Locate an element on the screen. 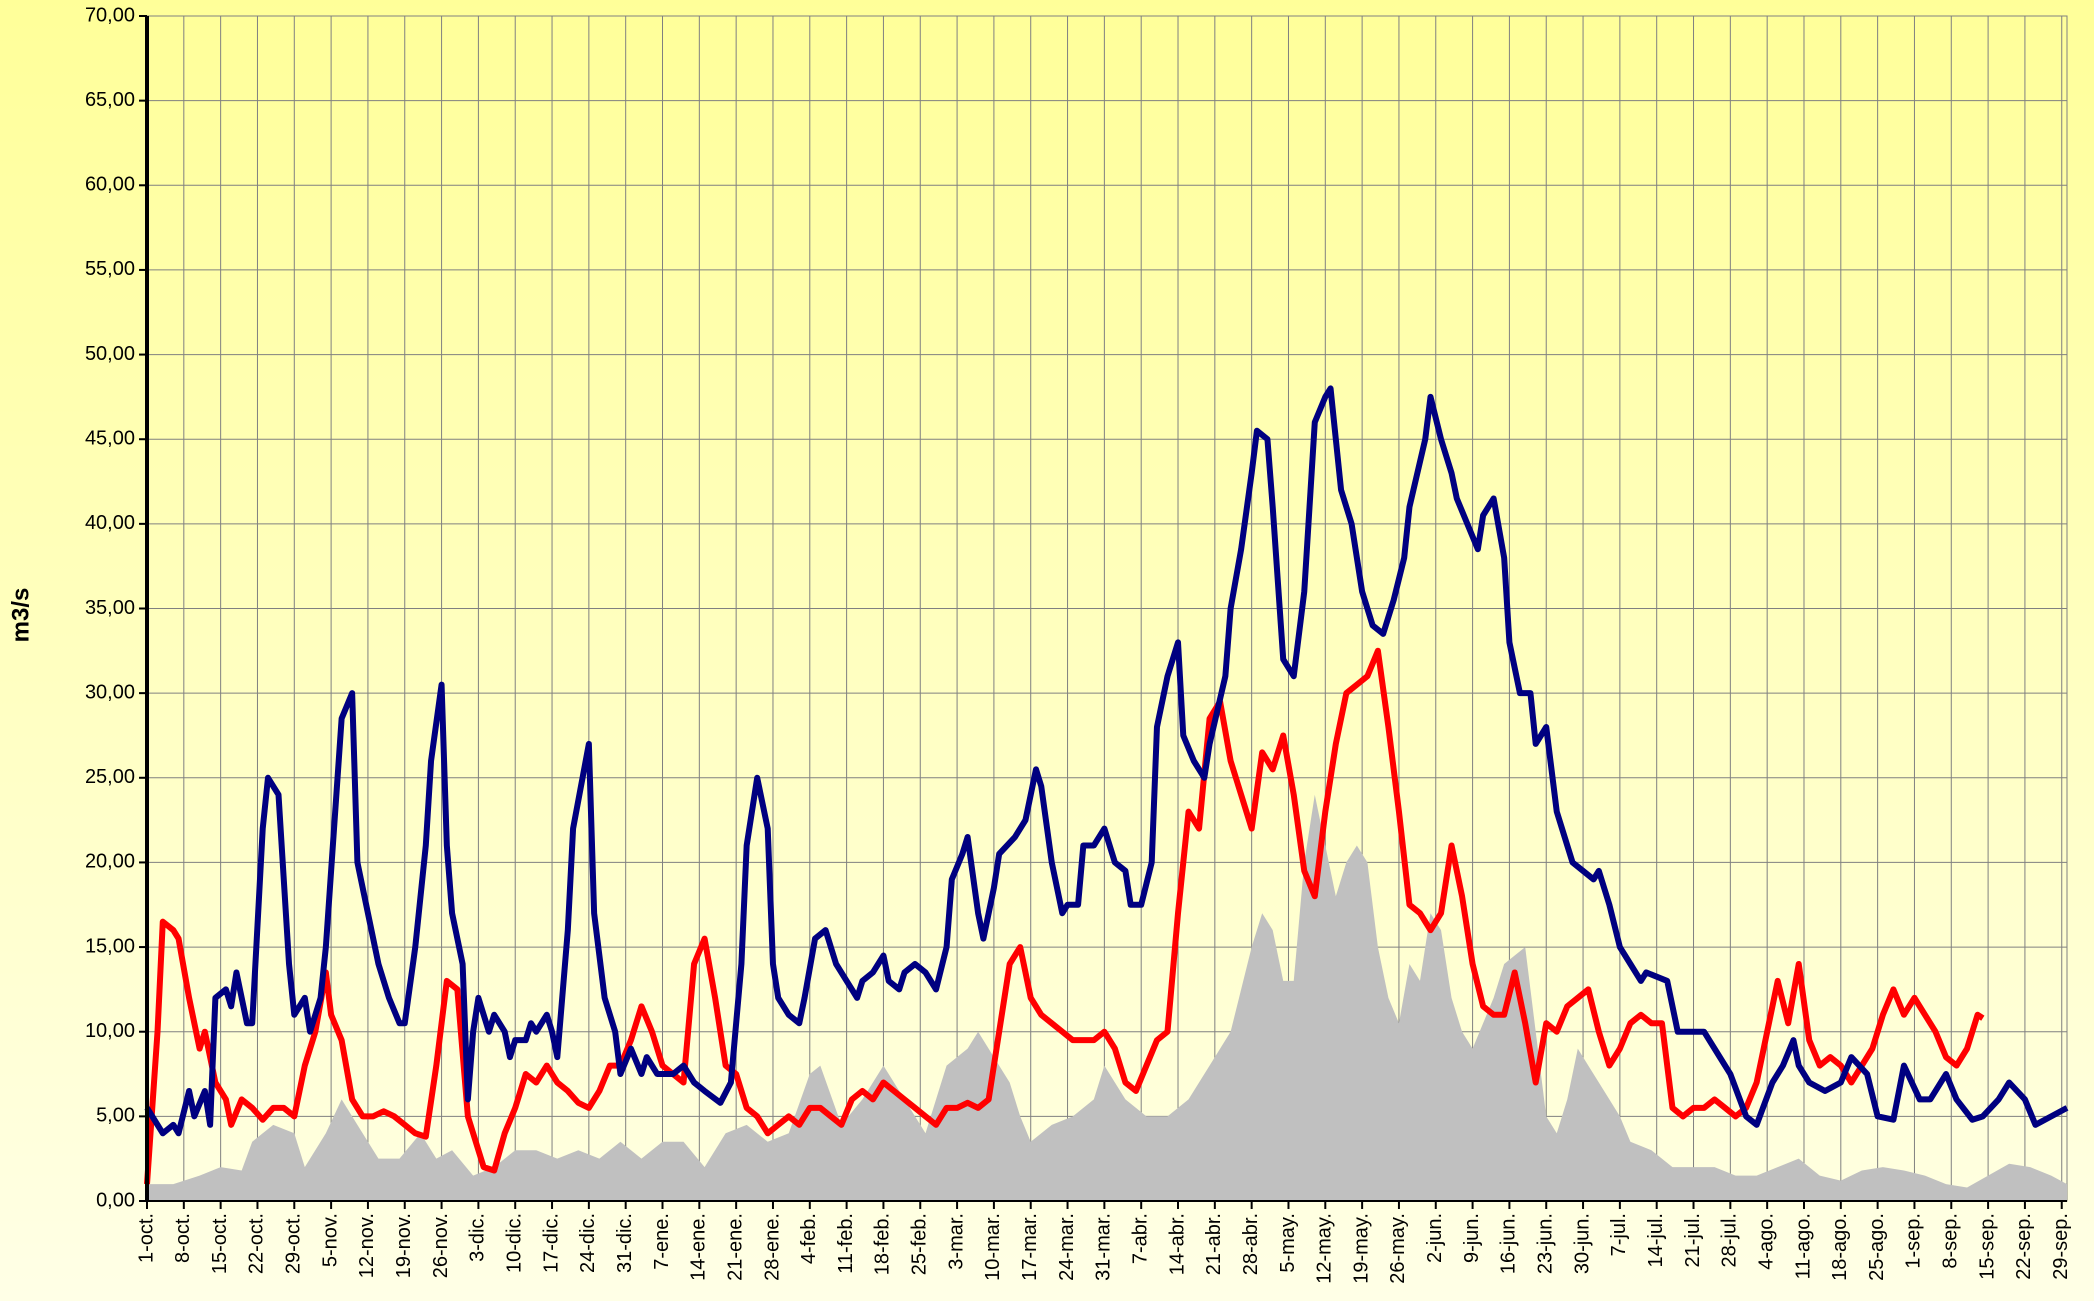  x-tick-label: 11-feb. is located at coordinates (846, 1243).